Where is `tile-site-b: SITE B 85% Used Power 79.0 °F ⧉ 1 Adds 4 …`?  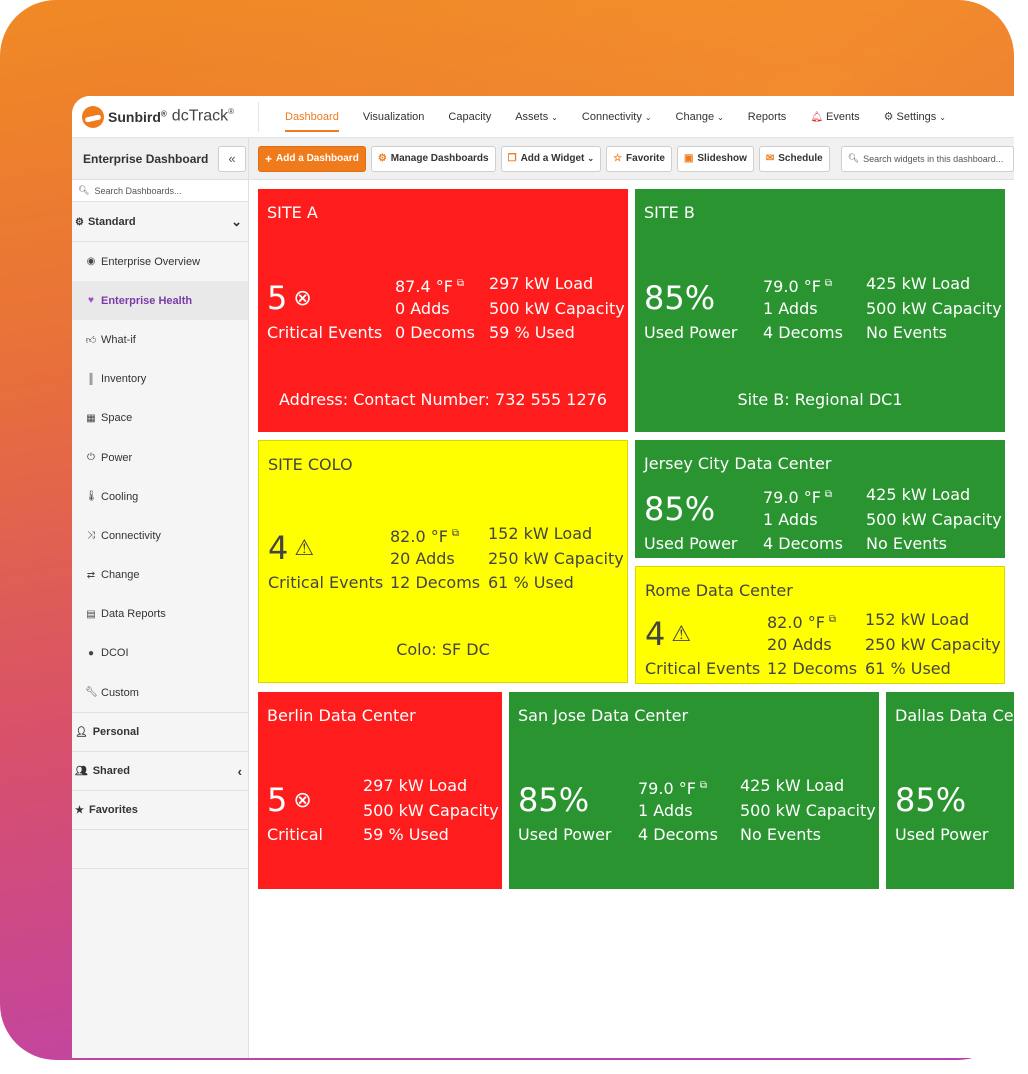 tile-site-b: SITE B 85% Used Power 79.0 °F ⧉ 1 Adds 4 … is located at coordinates (820, 310).